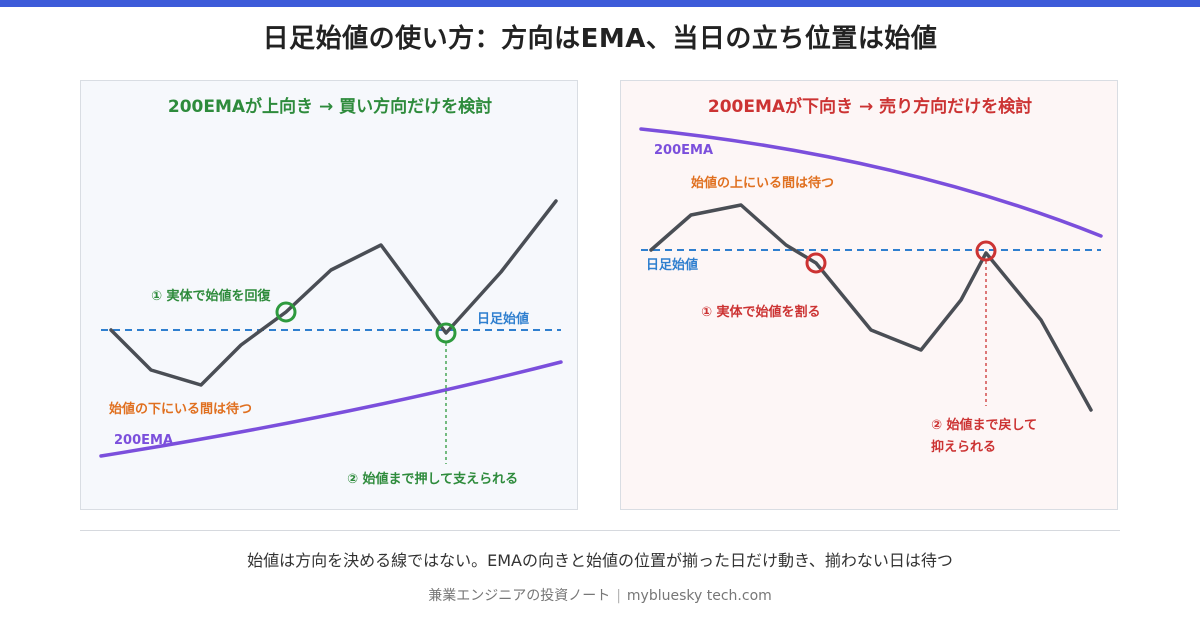  I want to click on downtrend-ema-label: 200EMA, so click(683, 150).